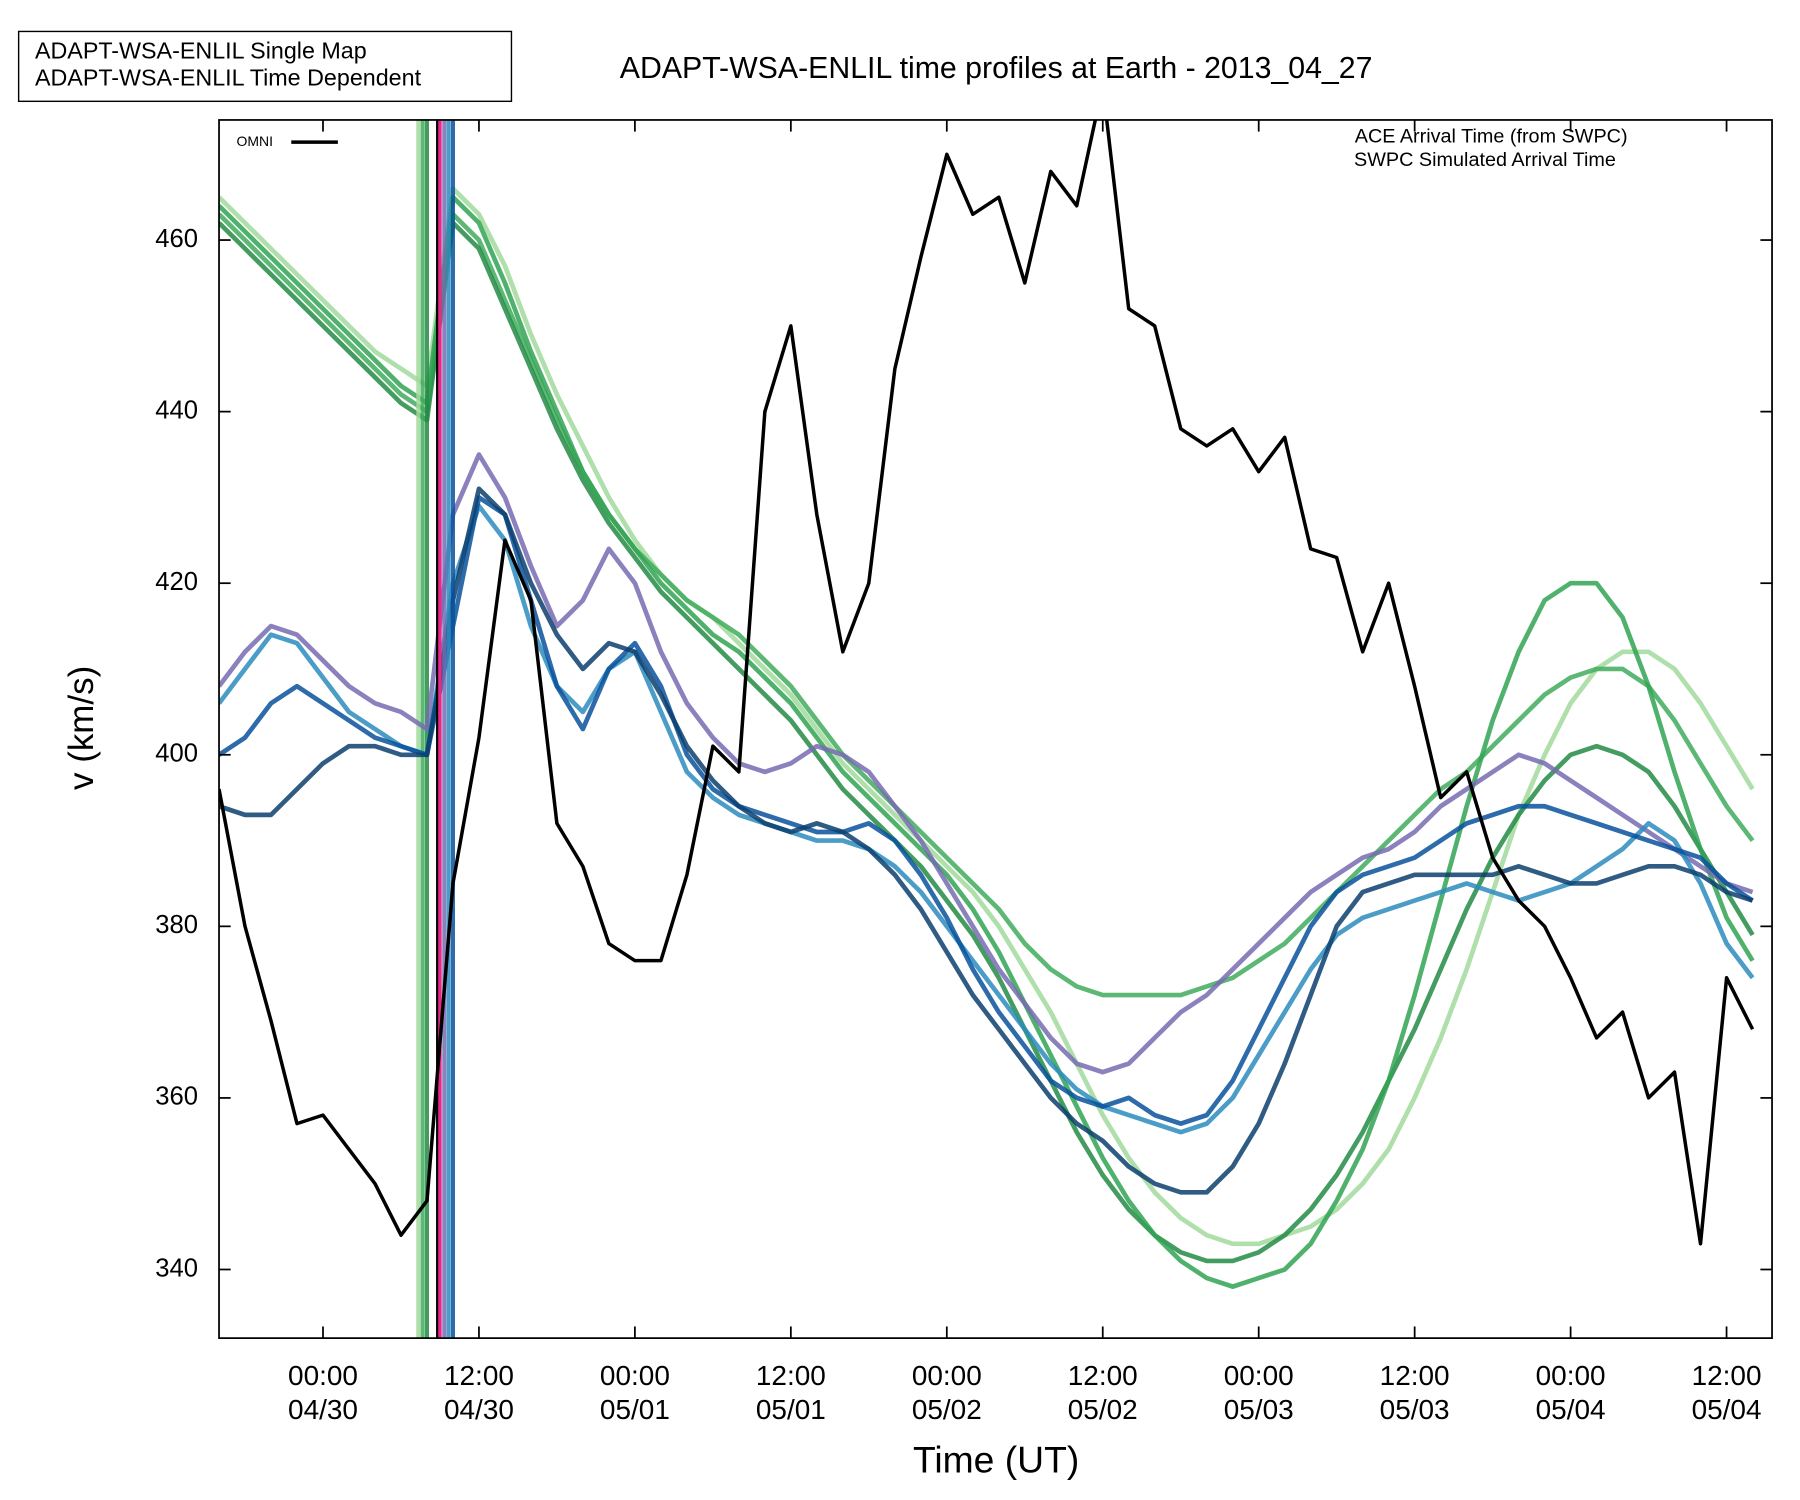 The image size is (1800, 1500). I want to click on legend-label: ADAPT-WSA-ENLIL Single Map, so click(201, 51).